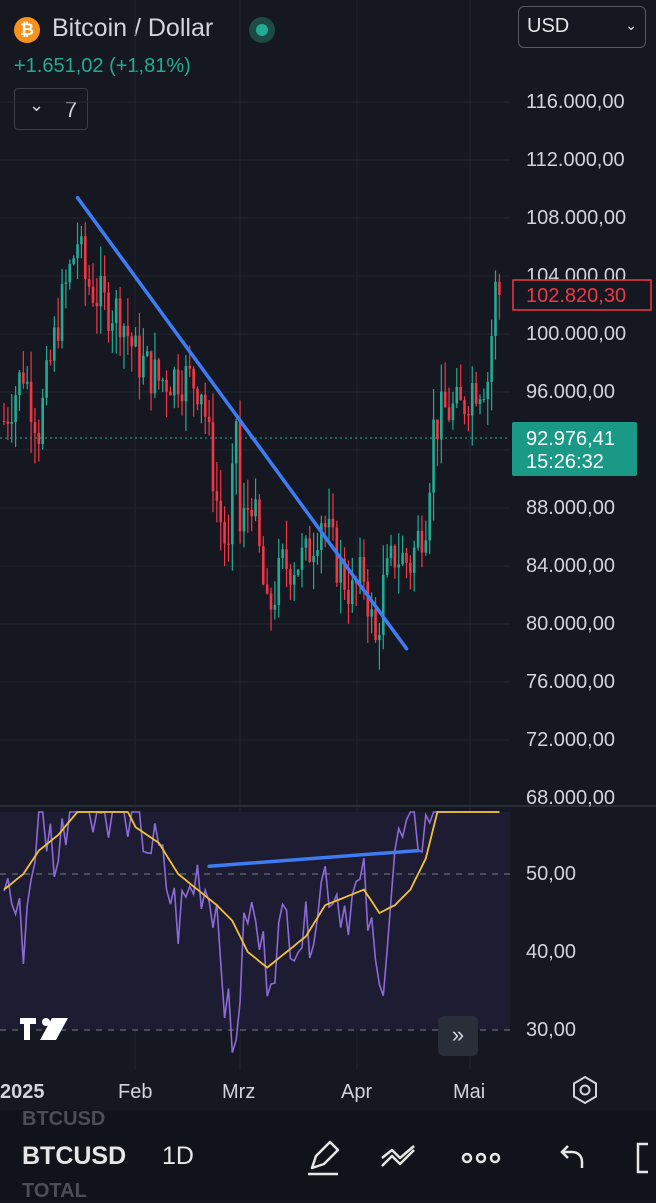 The width and height of the screenshot is (656, 1203). I want to click on bitcoin-icon: ₿, so click(27, 30).